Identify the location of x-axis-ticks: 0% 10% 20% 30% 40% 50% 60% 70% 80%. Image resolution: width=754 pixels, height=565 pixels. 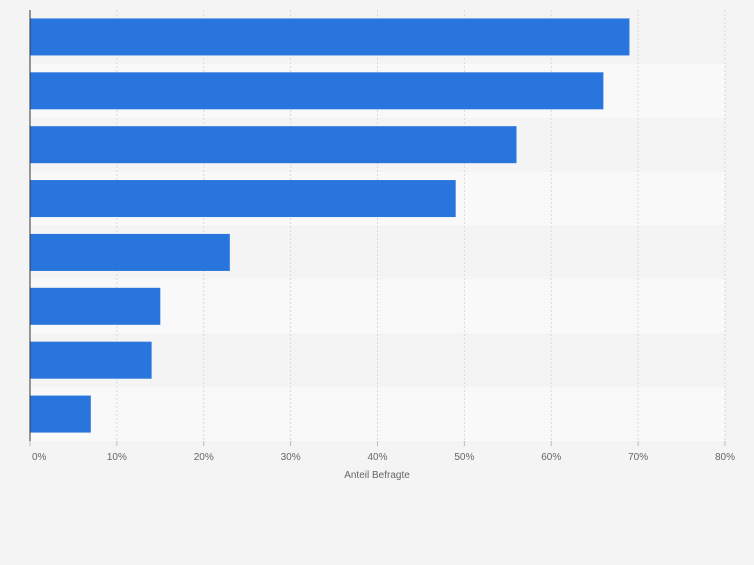
(382, 452).